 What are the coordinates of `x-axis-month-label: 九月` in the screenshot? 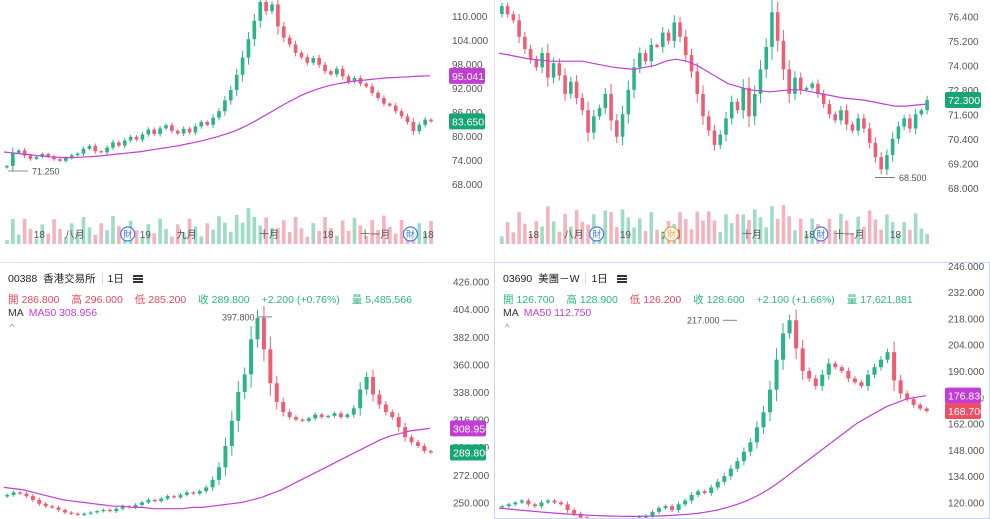 It's located at (187, 235).